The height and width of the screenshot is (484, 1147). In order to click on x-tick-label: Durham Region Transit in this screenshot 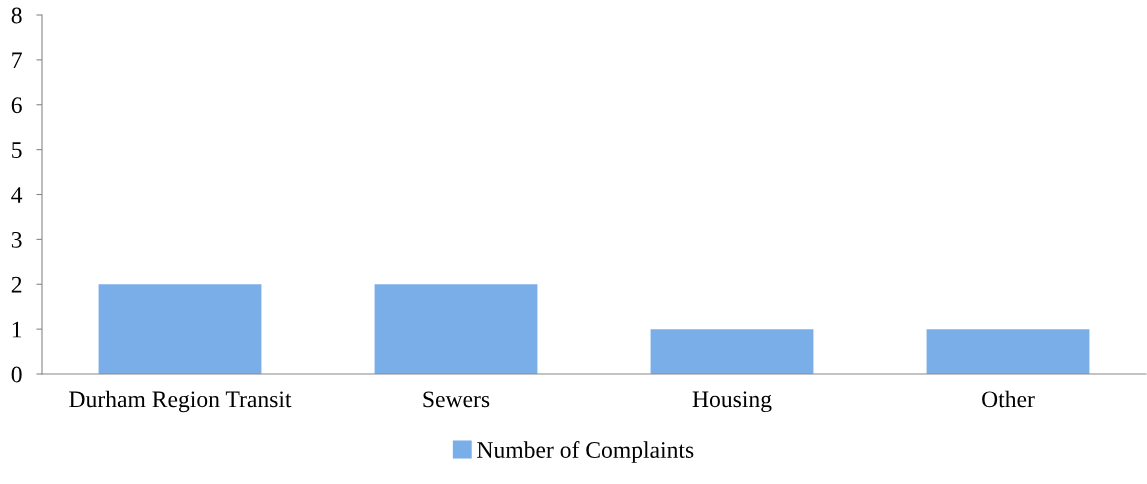, I will do `click(180, 401)`.